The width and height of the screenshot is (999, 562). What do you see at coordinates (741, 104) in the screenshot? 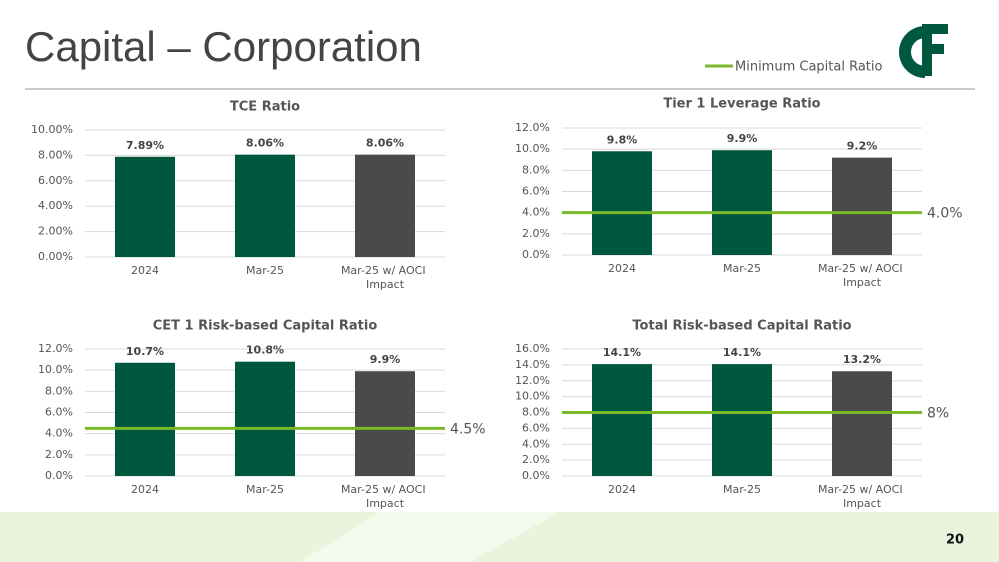
I see `chart-title: Tier 1 Leverage Ratio` at bounding box center [741, 104].